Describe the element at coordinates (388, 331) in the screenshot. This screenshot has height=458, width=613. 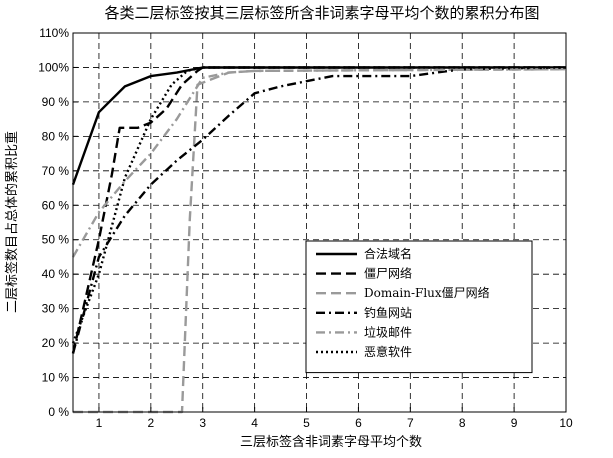
I see `legend-label: 垃圾邮件` at that location.